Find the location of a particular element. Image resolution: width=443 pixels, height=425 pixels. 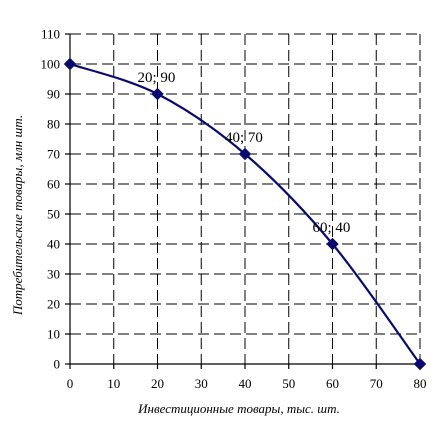

data-label: 20; 90 is located at coordinates (157, 78).